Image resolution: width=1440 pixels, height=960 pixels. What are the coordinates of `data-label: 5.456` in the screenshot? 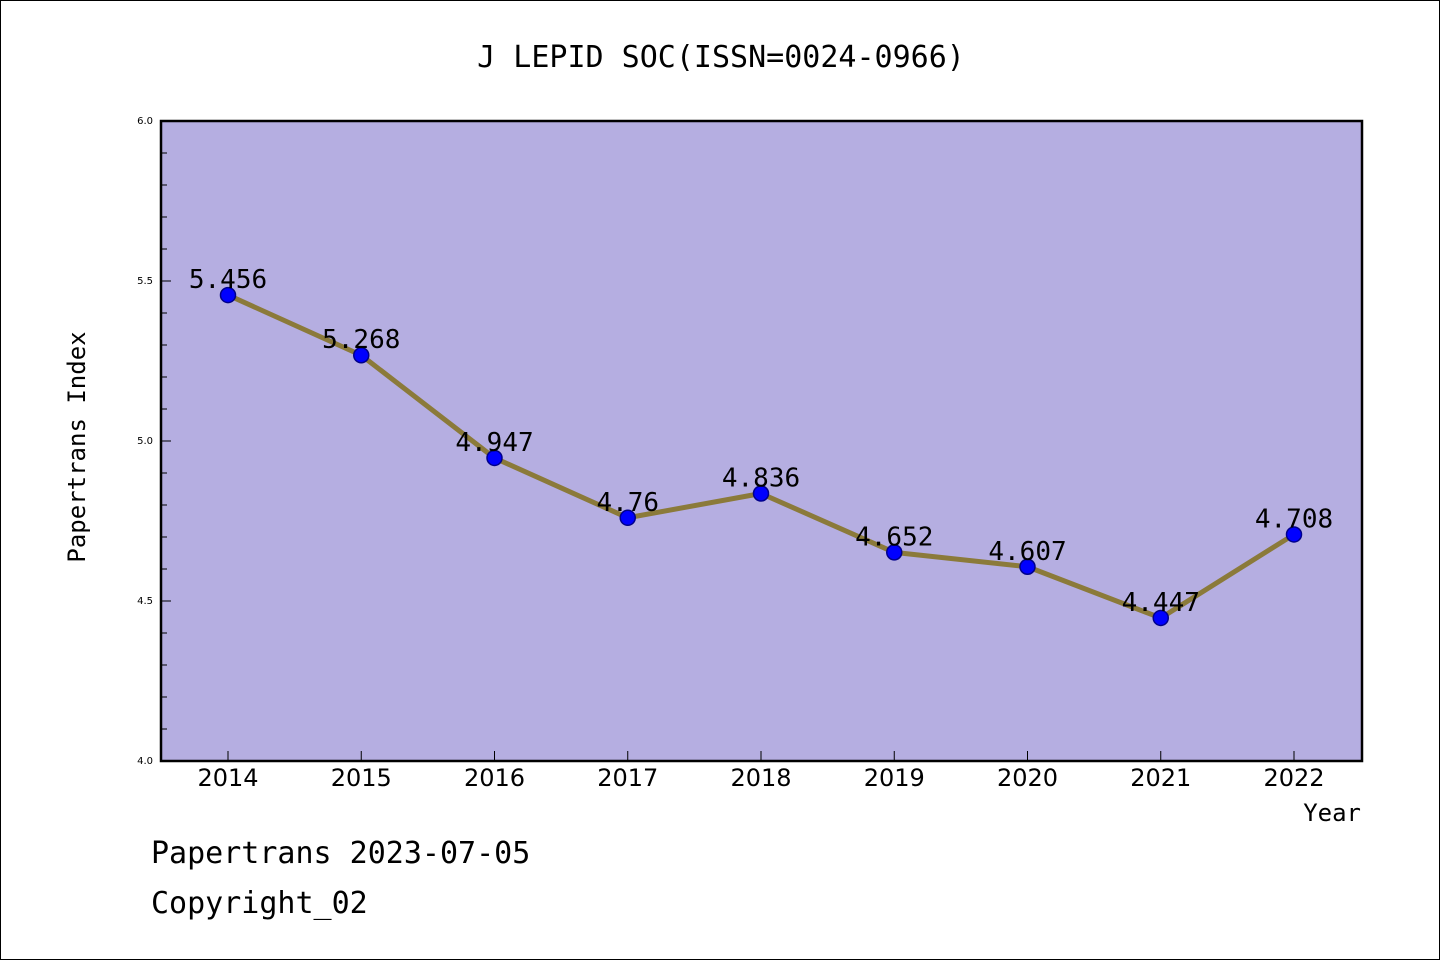 It's located at (228, 280).